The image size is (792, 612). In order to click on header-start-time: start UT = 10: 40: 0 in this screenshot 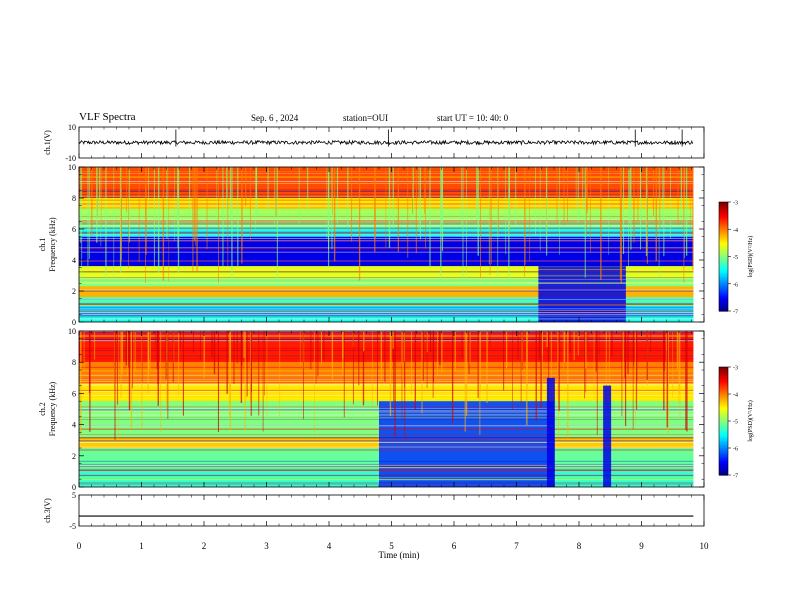, I will do `click(473, 118)`.